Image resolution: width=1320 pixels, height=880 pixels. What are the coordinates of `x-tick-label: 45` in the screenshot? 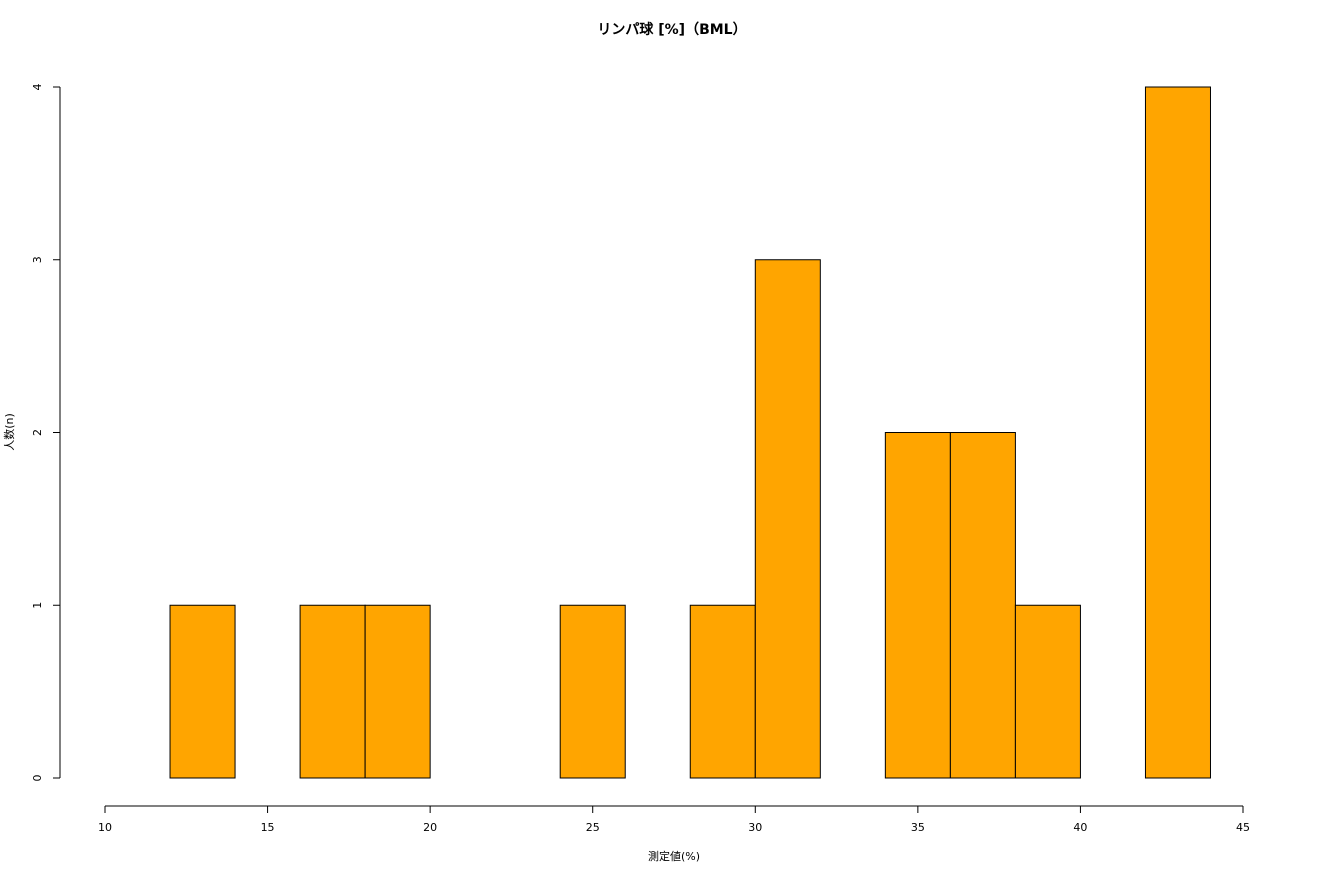 It's located at (1243, 827).